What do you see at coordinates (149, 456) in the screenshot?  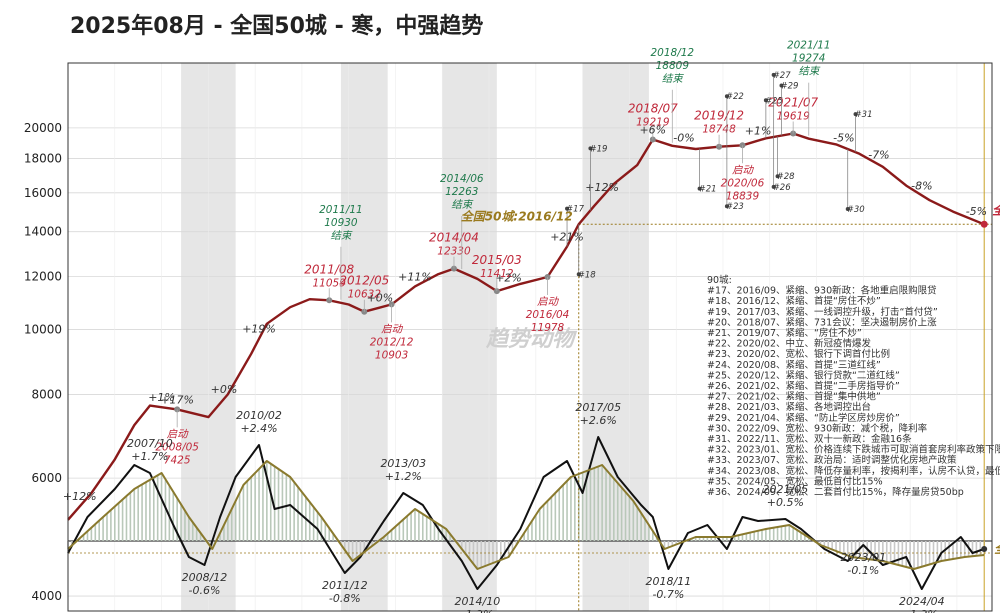 I see `mom-annotation: +1.7%` at bounding box center [149, 456].